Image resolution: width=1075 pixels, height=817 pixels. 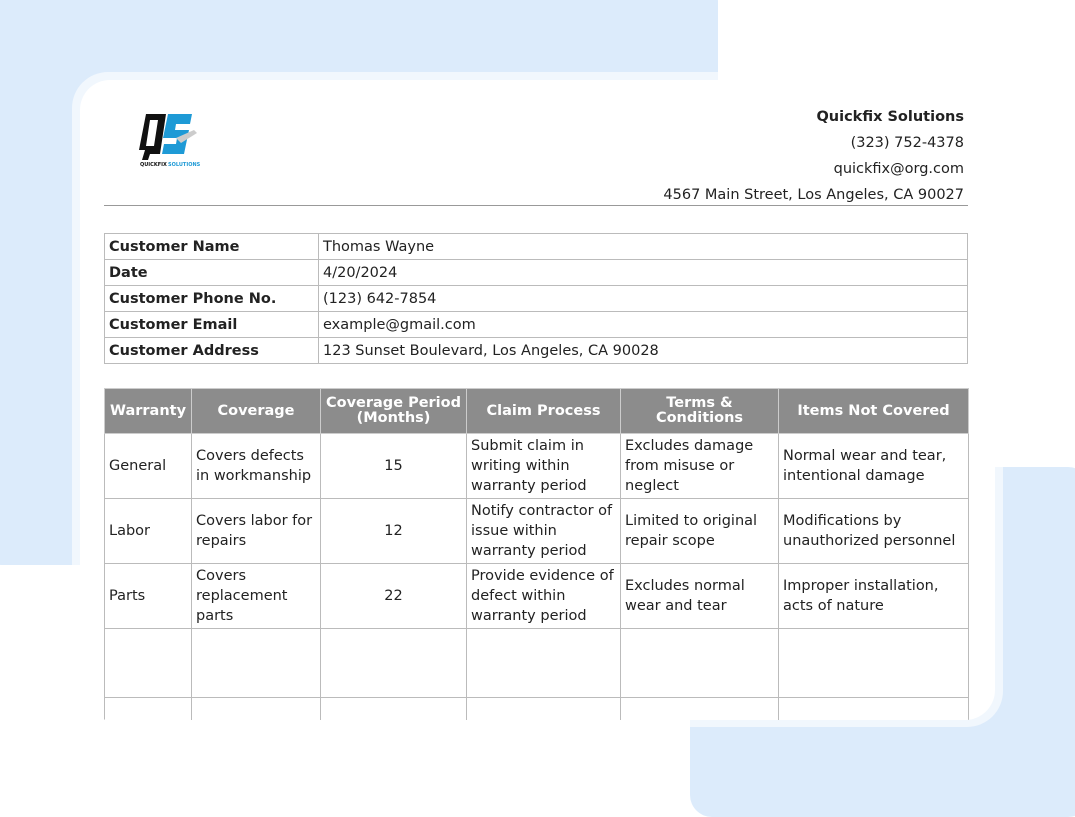 I want to click on table-cell: 15, so click(x=393, y=466).